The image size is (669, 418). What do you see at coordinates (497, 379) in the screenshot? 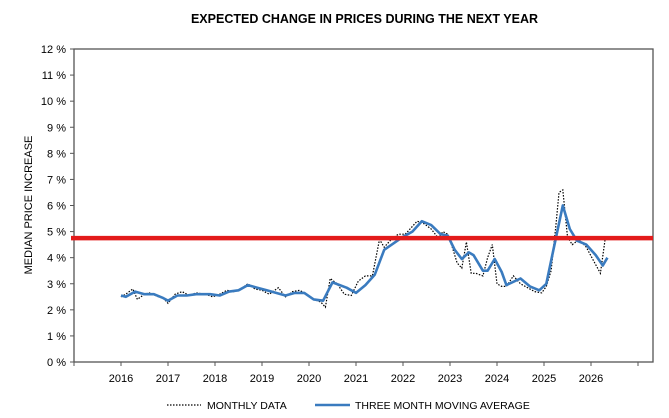
I see `x-tick-label: 2024` at bounding box center [497, 379].